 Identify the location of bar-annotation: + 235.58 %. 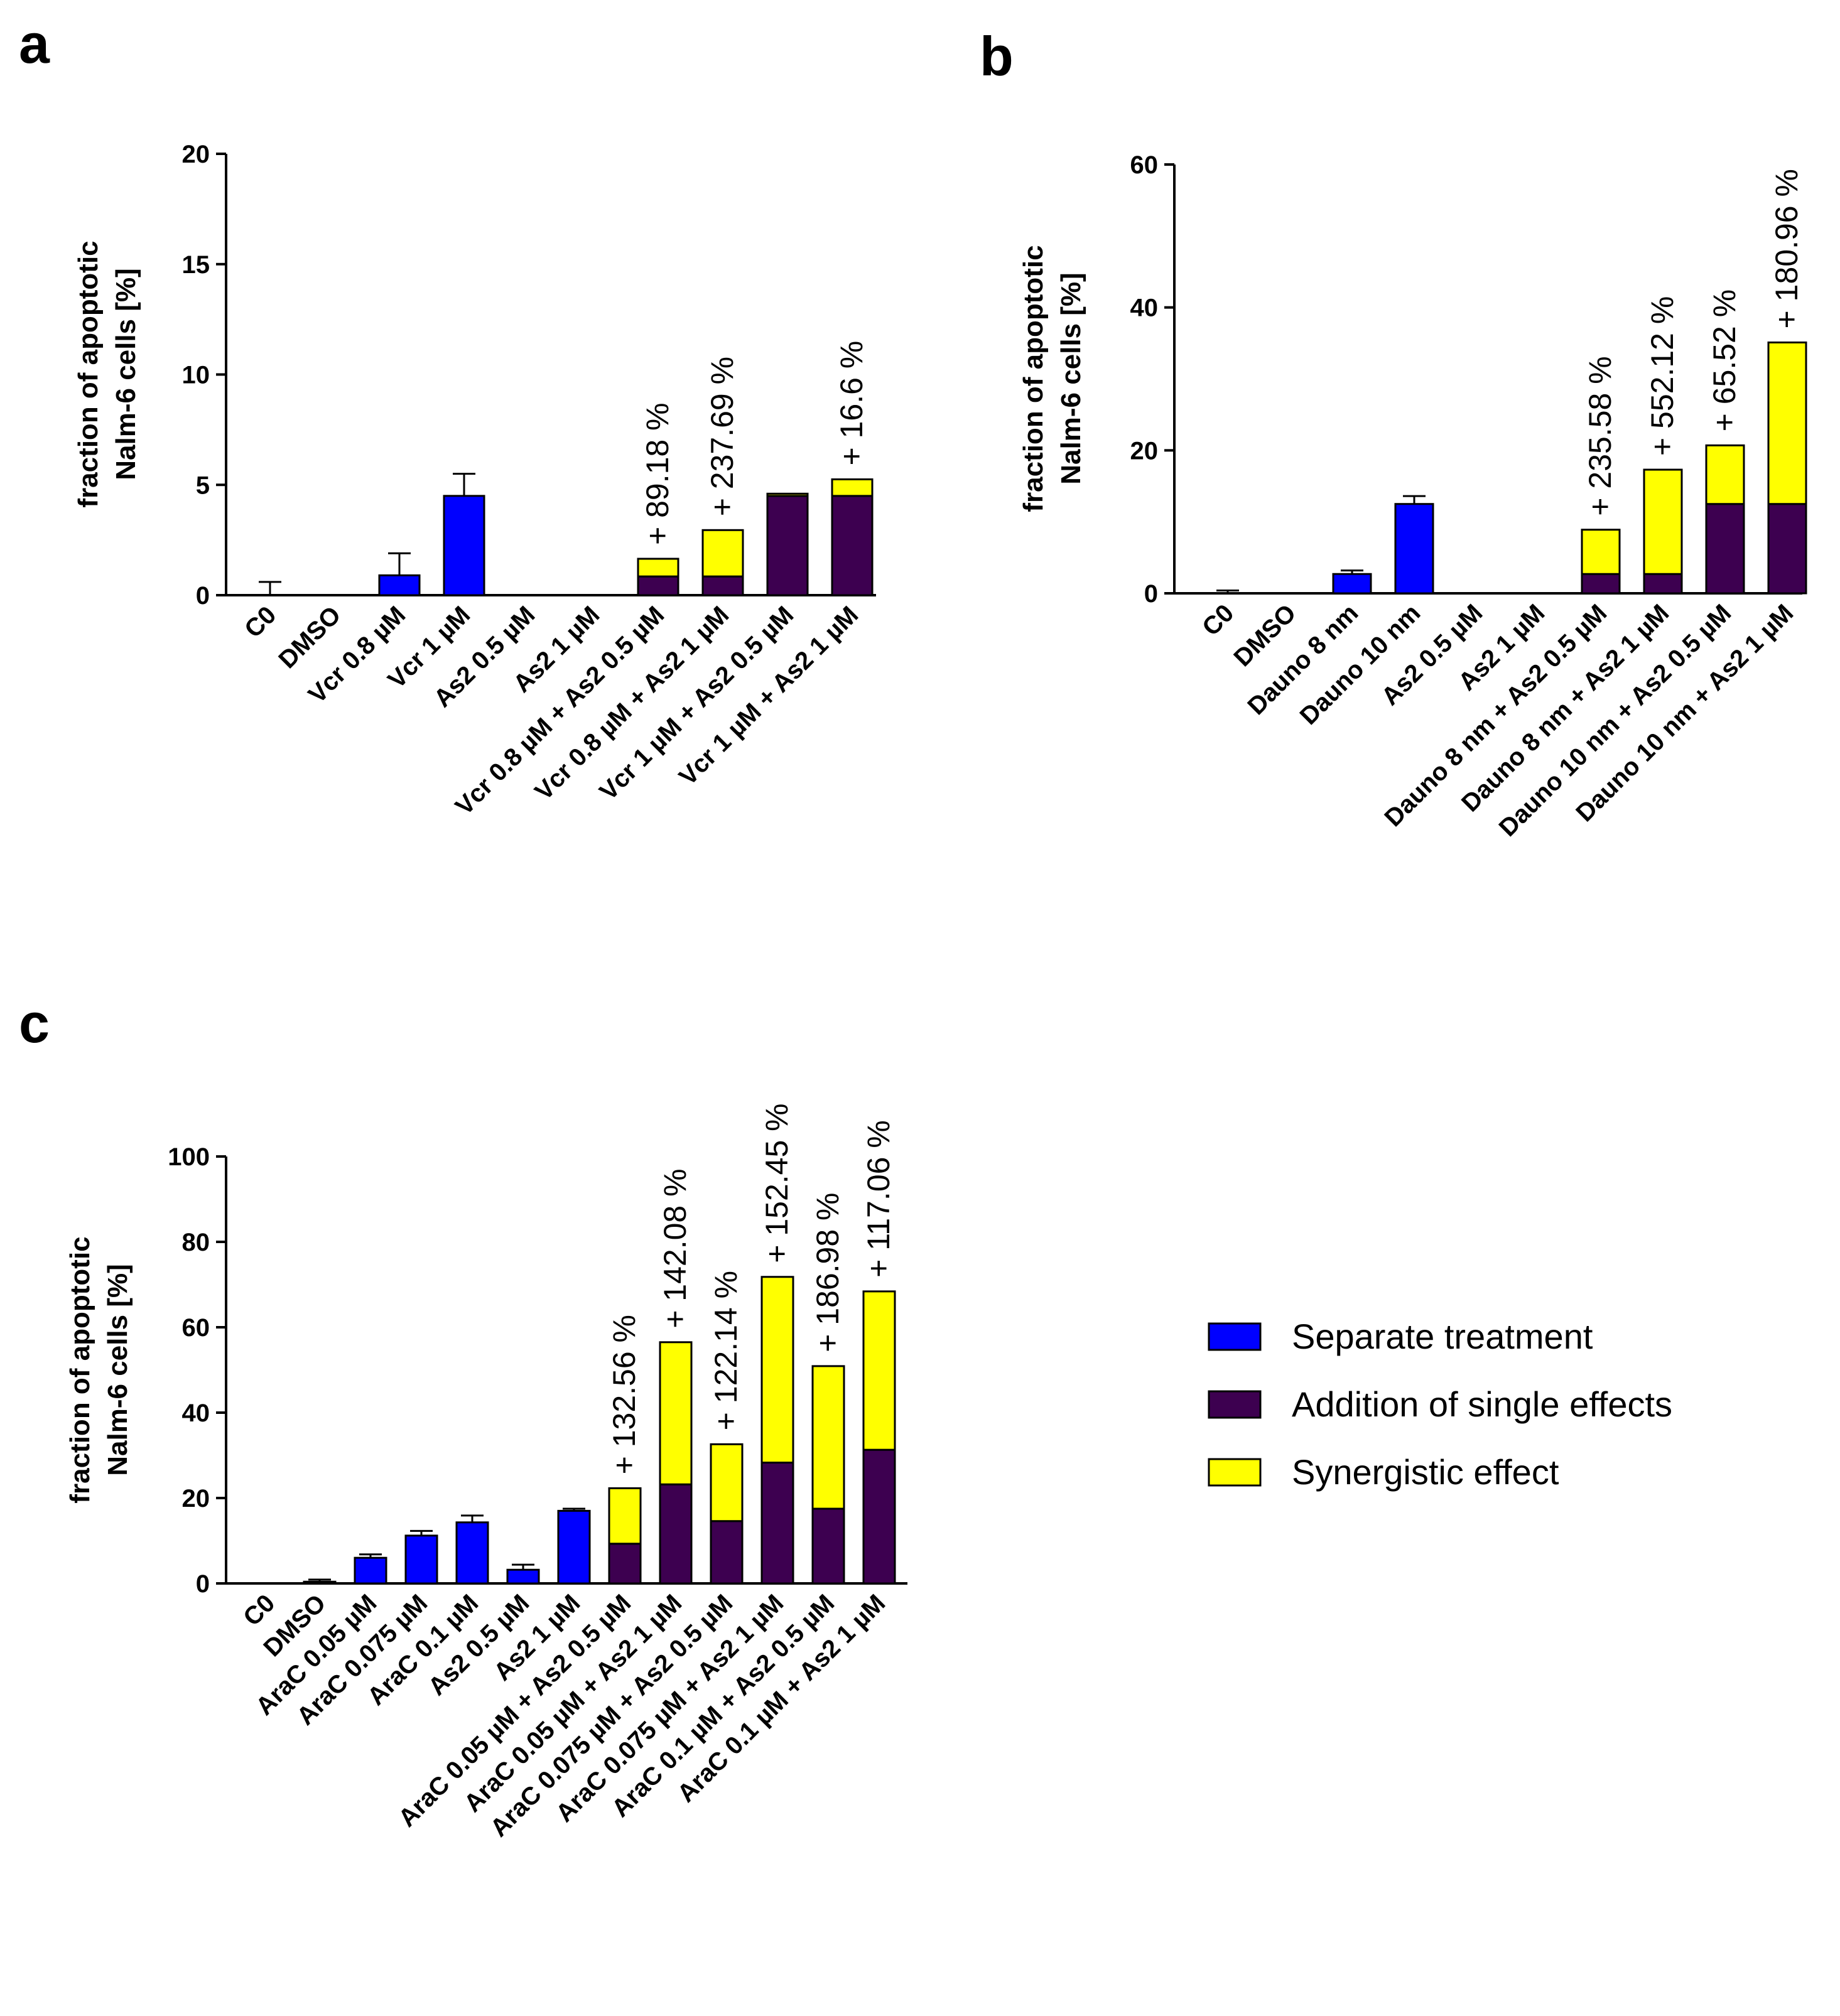
(1601, 435).